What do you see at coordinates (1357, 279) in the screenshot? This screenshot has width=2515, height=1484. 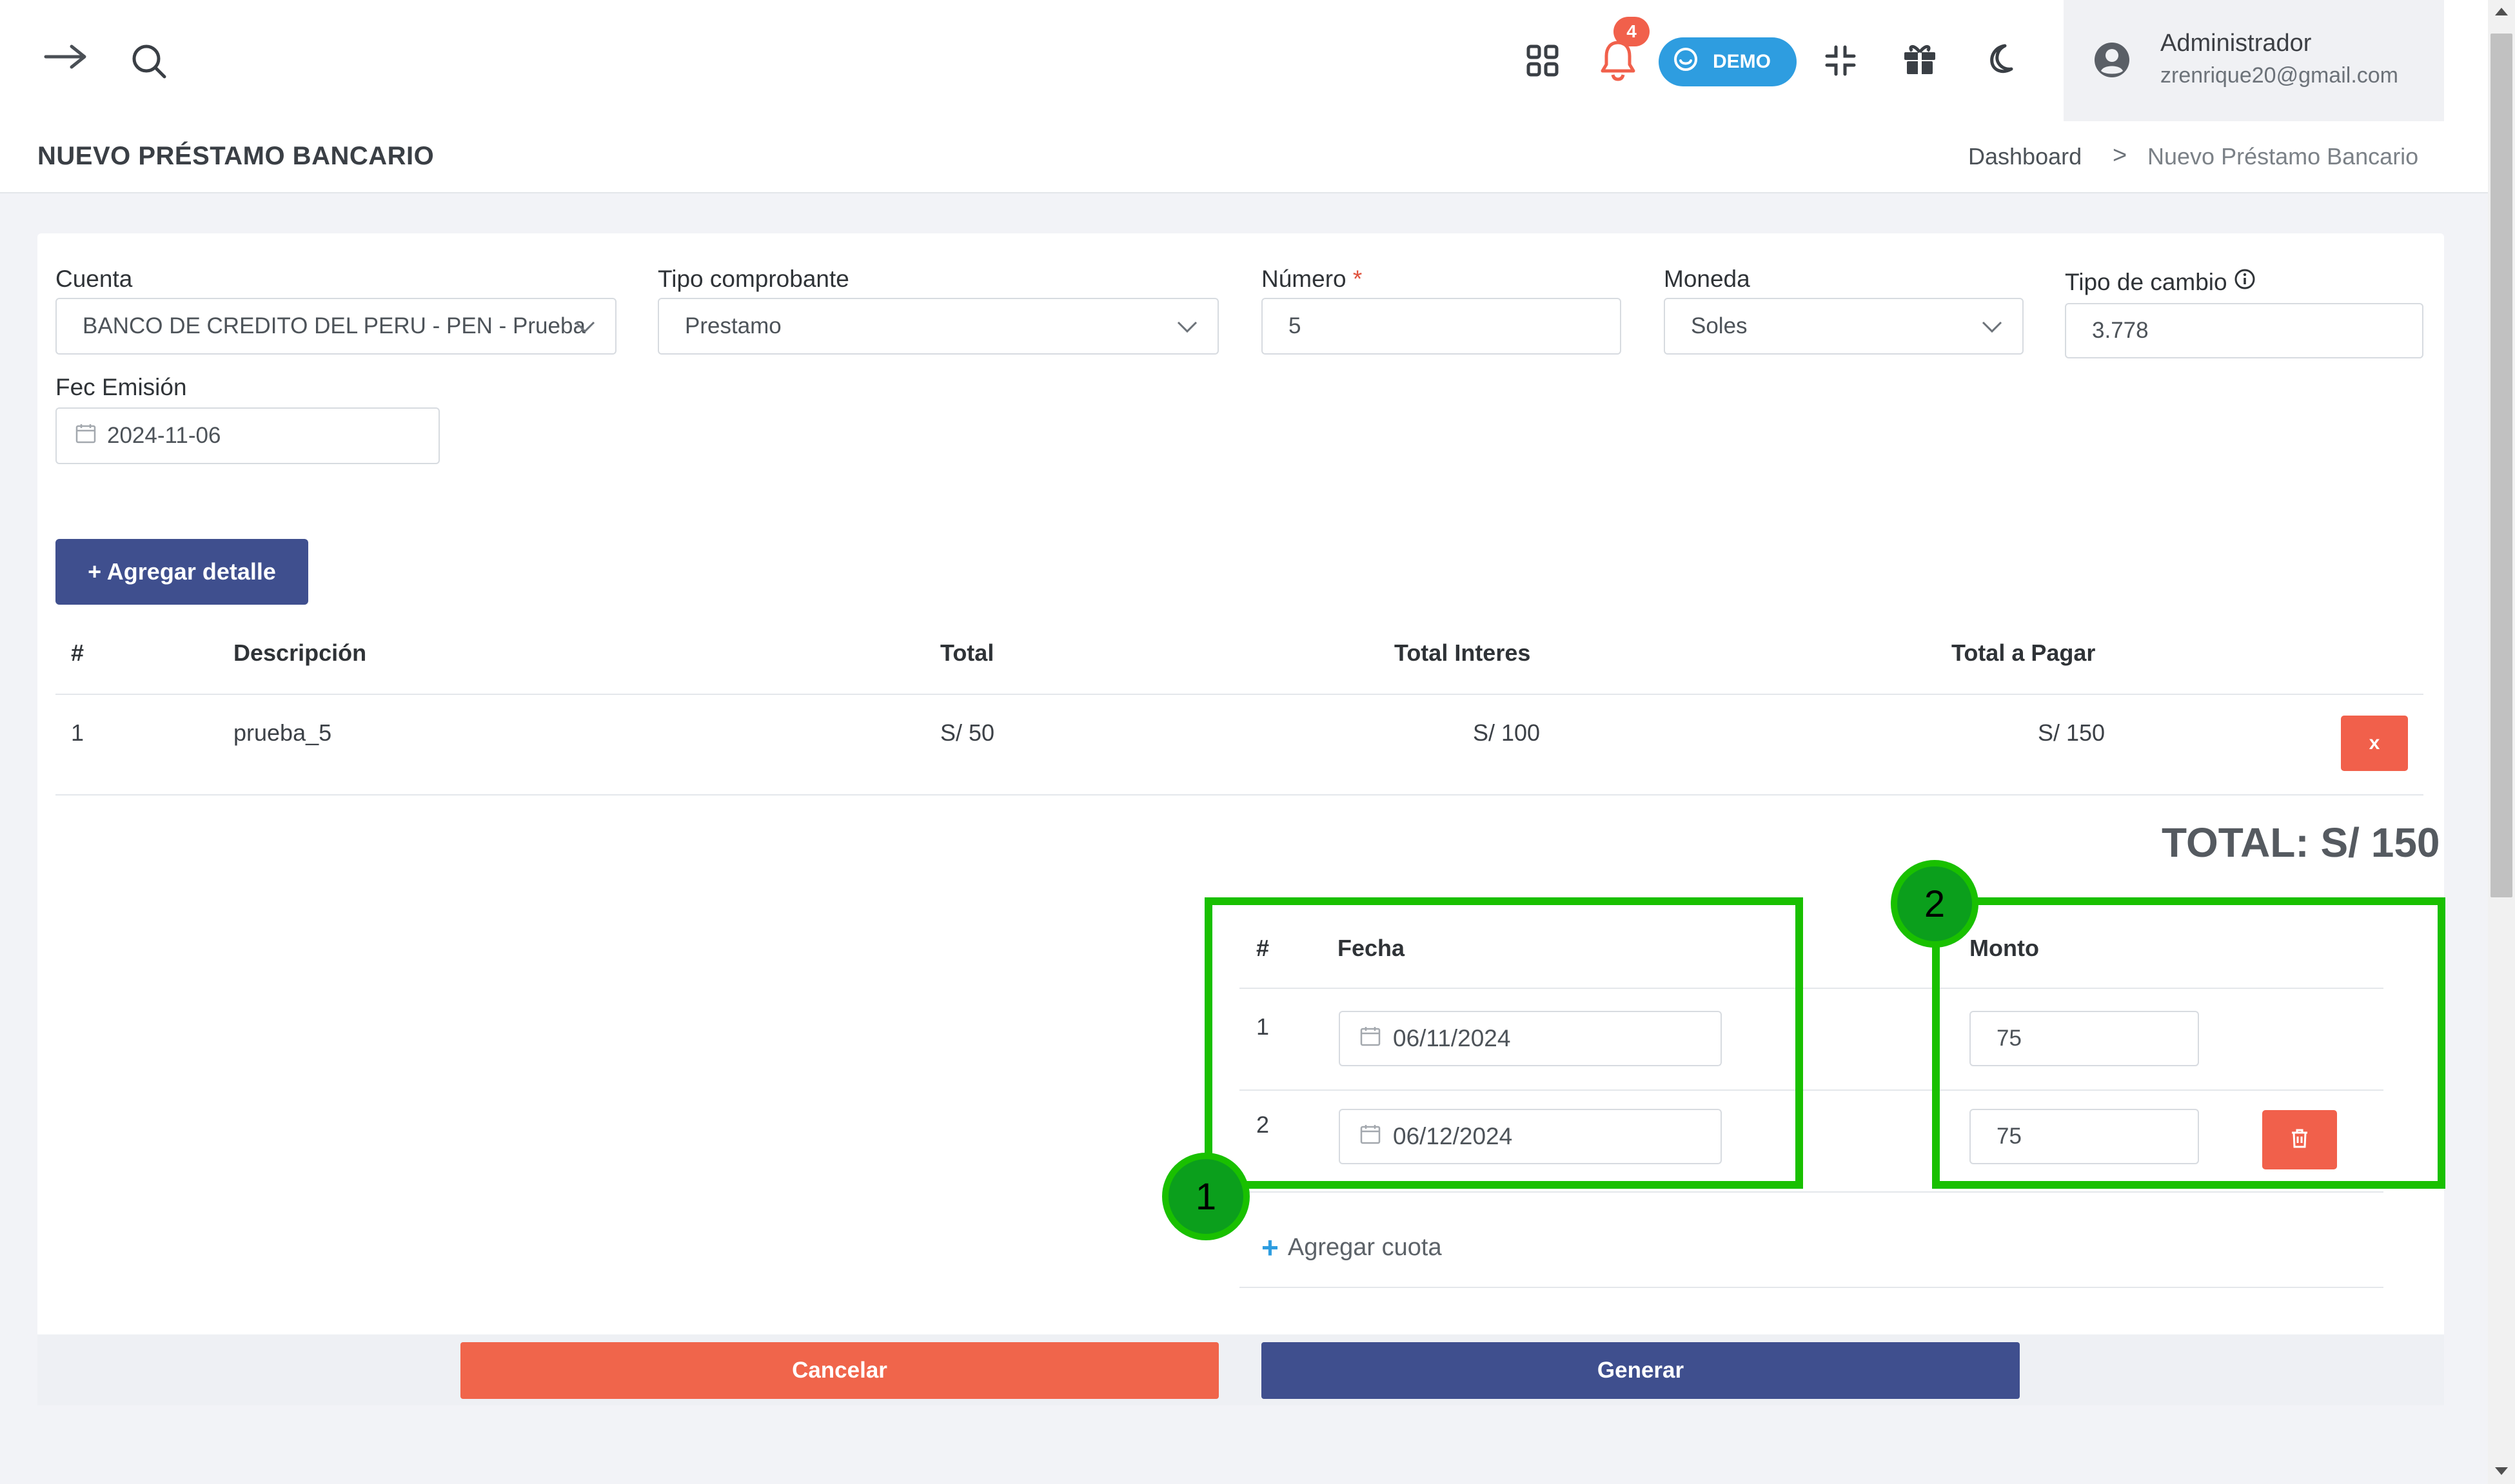 I see `required-mark: *` at bounding box center [1357, 279].